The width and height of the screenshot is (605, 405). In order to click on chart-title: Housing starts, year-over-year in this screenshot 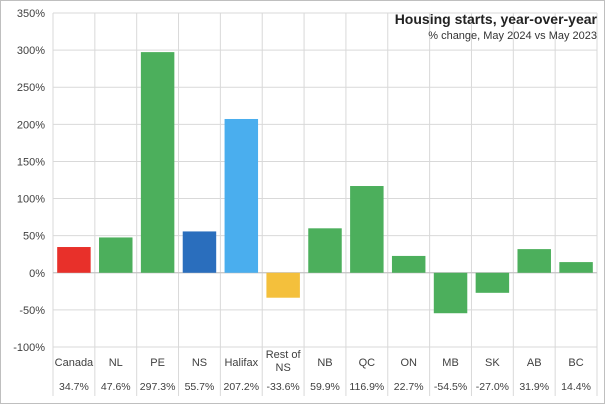, I will do `click(496, 19)`.